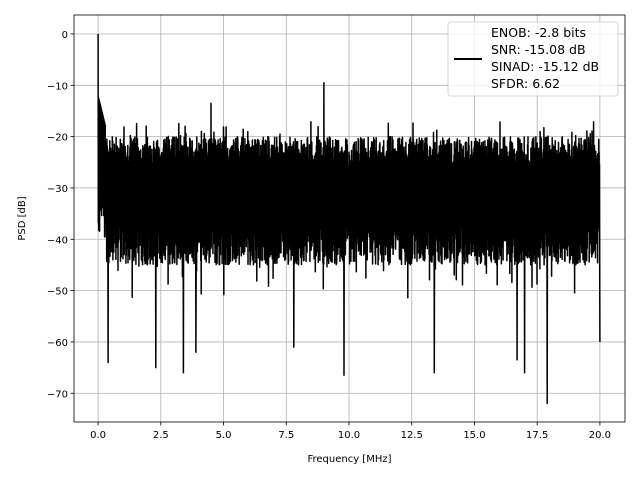 The height and width of the screenshot is (484, 640). What do you see at coordinates (57, 394) in the screenshot?
I see `y-tick-label: −70` at bounding box center [57, 394].